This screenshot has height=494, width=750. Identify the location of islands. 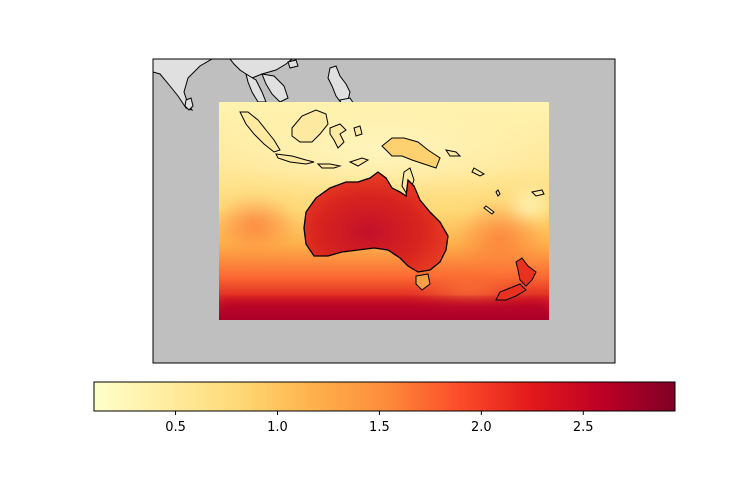
(392, 162).